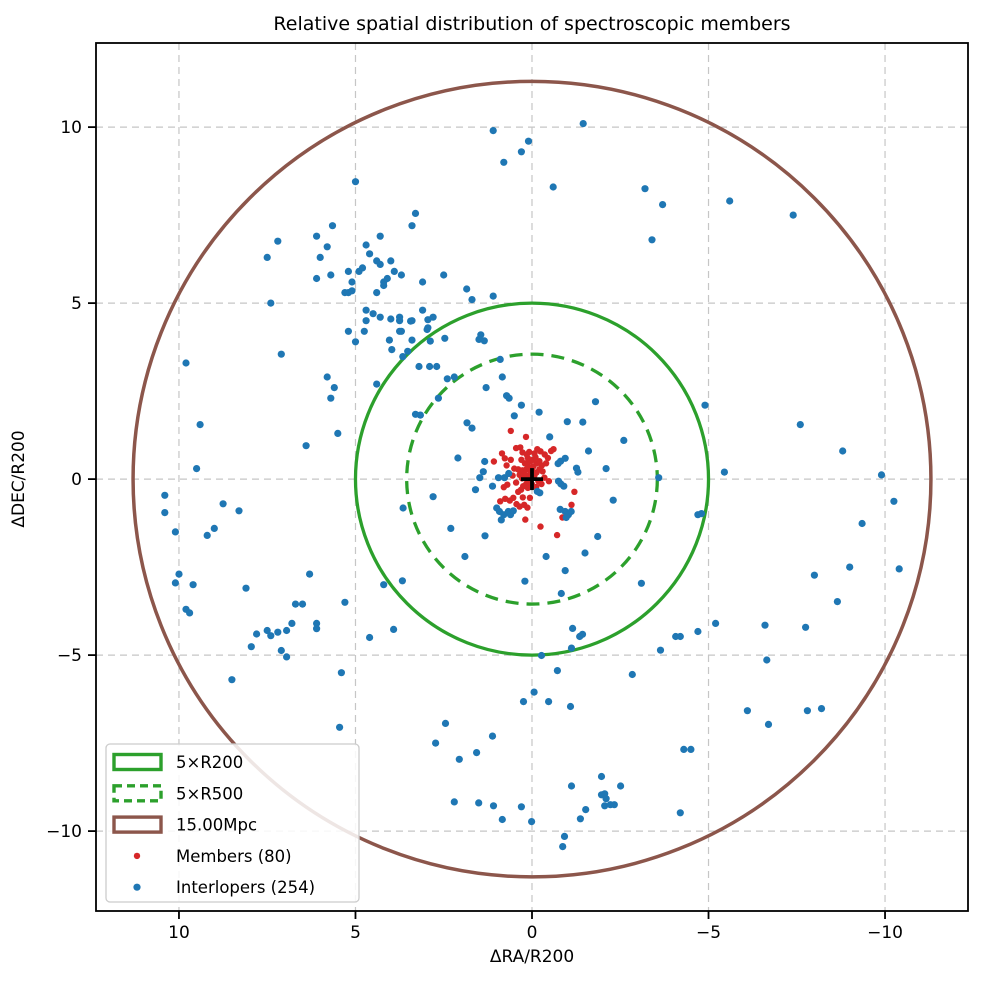 The image size is (982, 984). I want to click on x-tick-label: −10, so click(885, 933).